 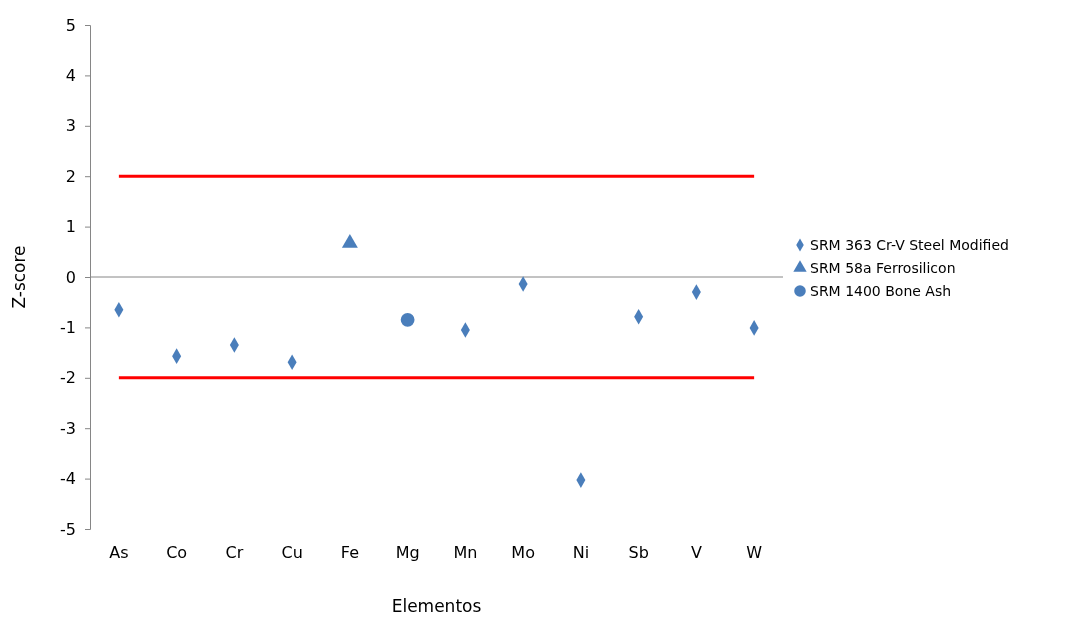 What do you see at coordinates (68, 529) in the screenshot?
I see `y-tick-label: -5` at bounding box center [68, 529].